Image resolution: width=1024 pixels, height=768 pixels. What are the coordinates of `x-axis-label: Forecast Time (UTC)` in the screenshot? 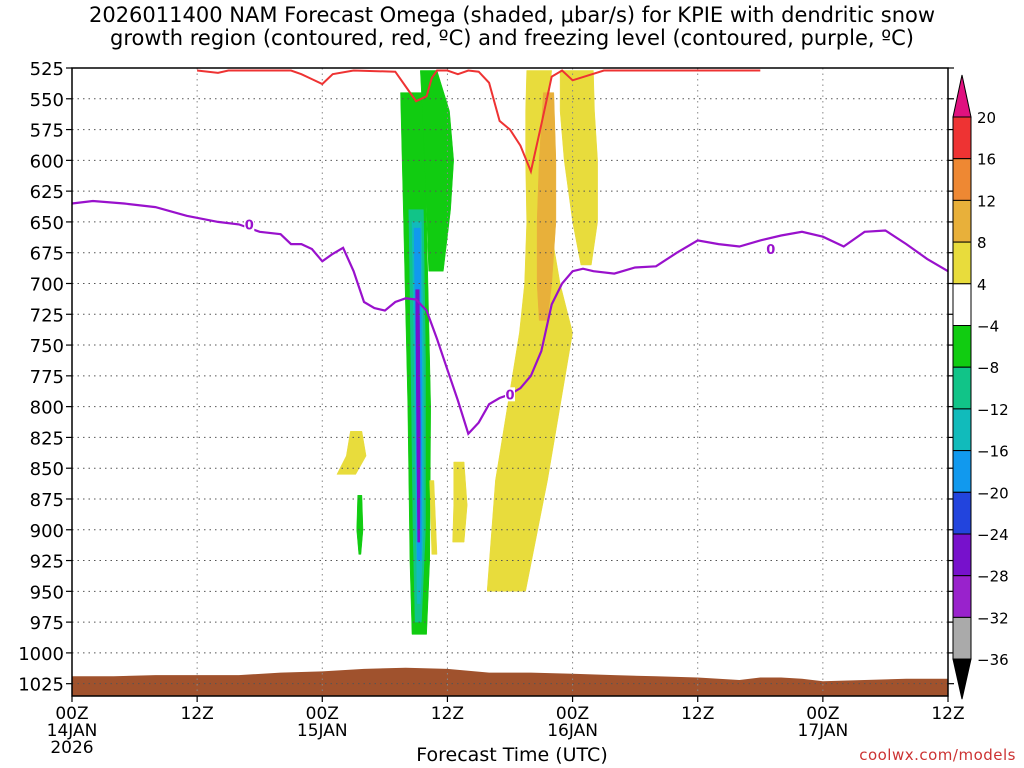 It's located at (512, 755).